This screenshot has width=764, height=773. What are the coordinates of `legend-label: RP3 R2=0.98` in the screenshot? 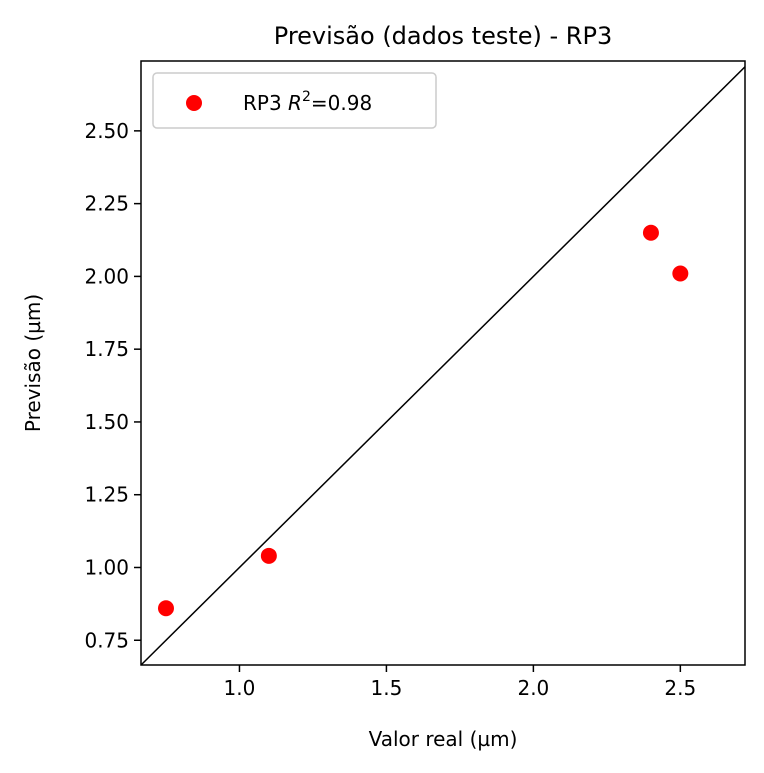 It's located at (307, 102).